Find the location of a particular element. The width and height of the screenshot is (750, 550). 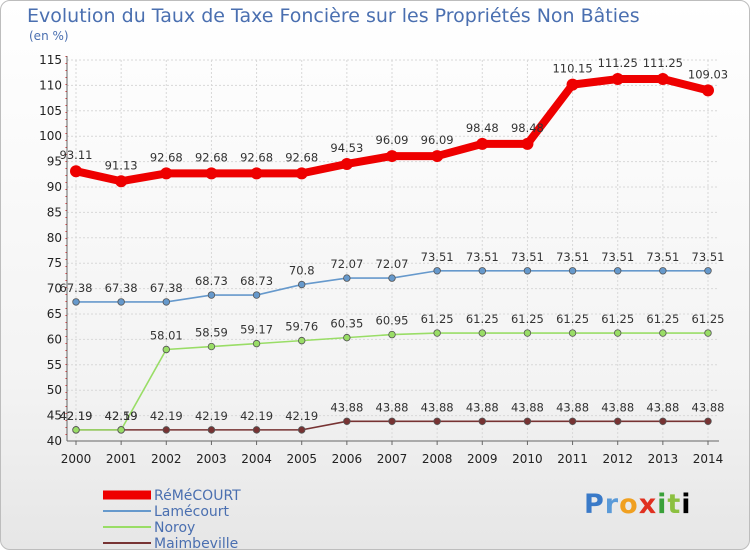

legend-label: Lamécourt is located at coordinates (192, 512).